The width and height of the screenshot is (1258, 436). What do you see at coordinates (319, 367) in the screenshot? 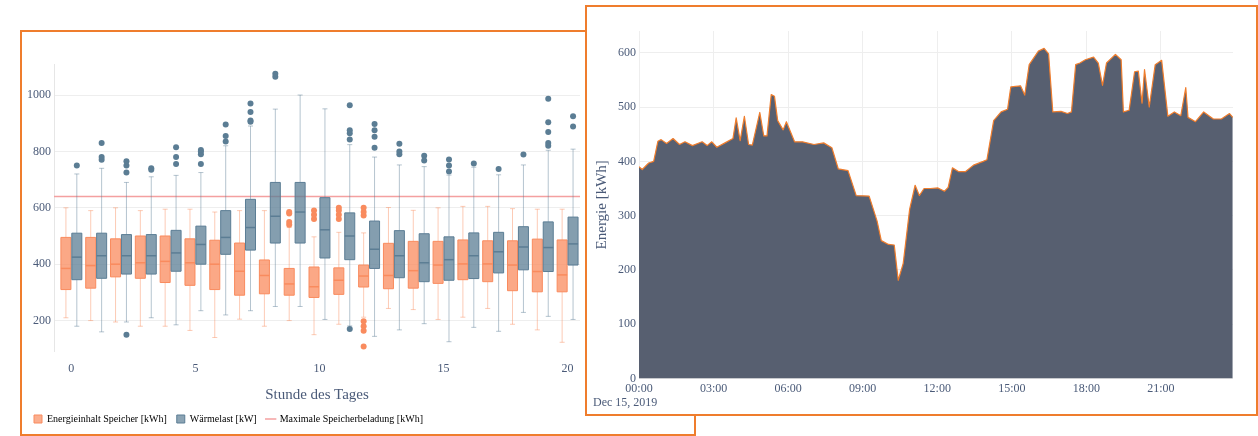
I see `x-tick-label: 10` at bounding box center [319, 367].